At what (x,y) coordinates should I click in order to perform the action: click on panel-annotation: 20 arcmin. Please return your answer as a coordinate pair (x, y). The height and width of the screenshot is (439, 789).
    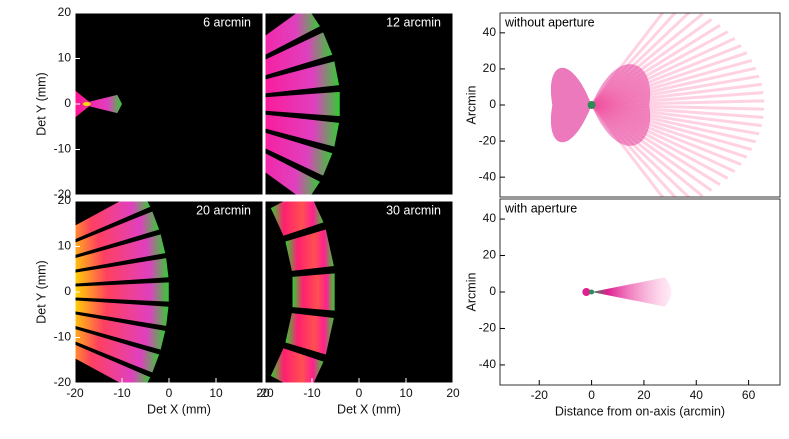
    Looking at the image, I should click on (223, 210).